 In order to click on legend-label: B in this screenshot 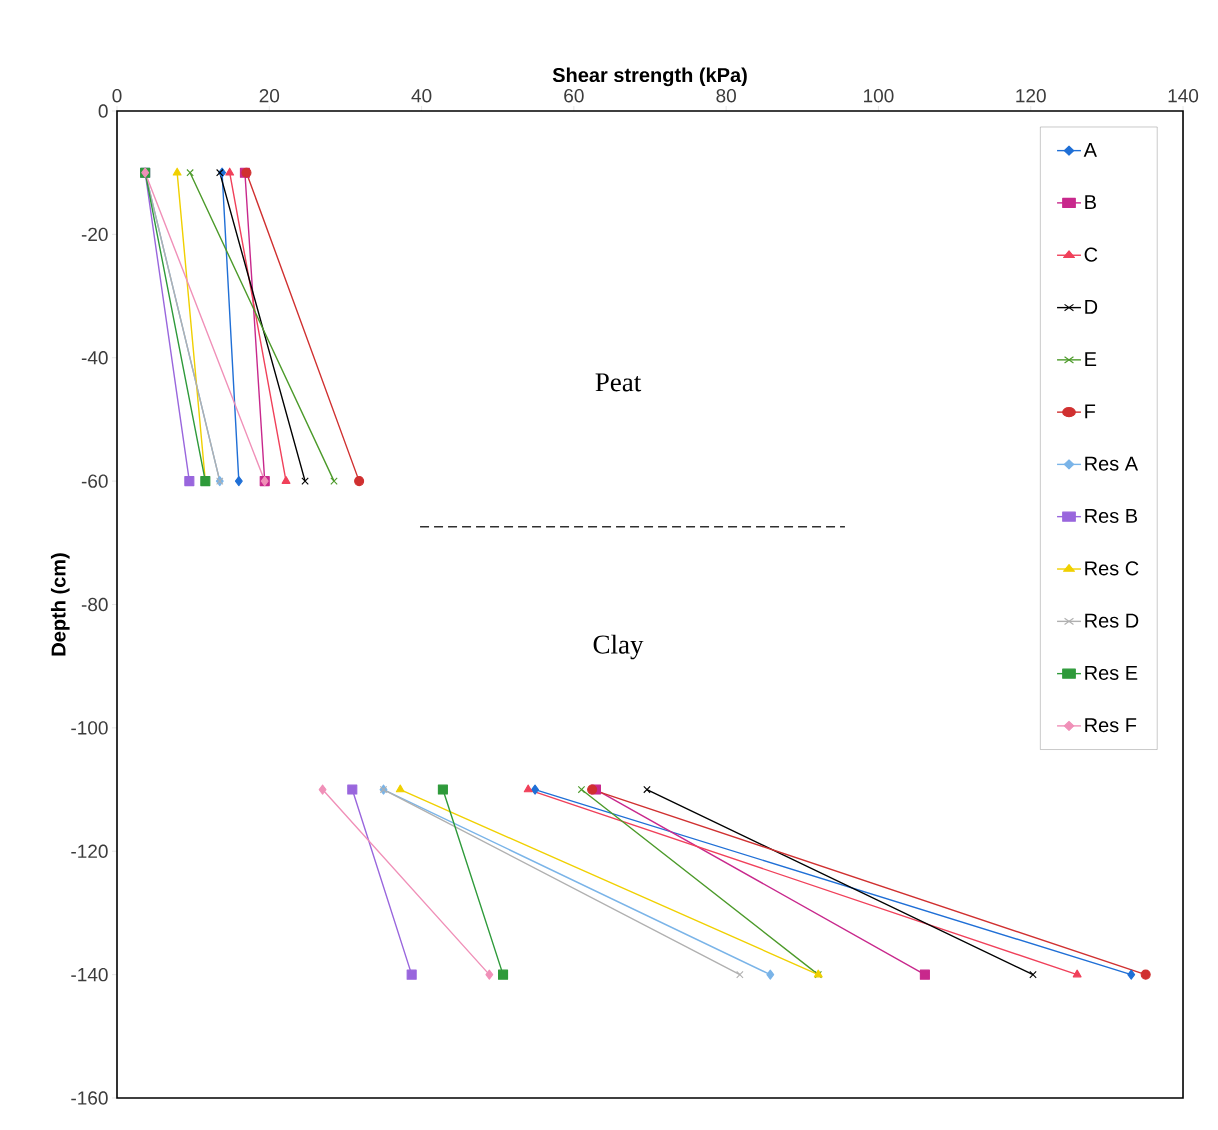, I will do `click(1090, 202)`.